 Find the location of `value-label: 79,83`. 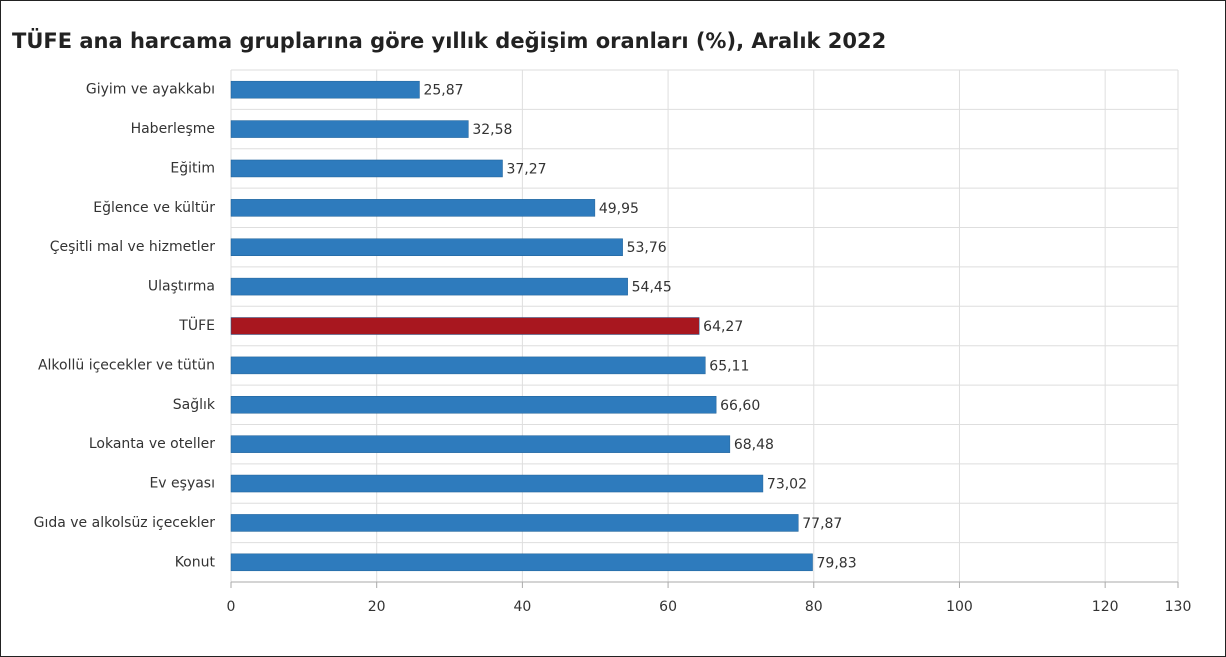

value-label: 79,83 is located at coordinates (837, 563).